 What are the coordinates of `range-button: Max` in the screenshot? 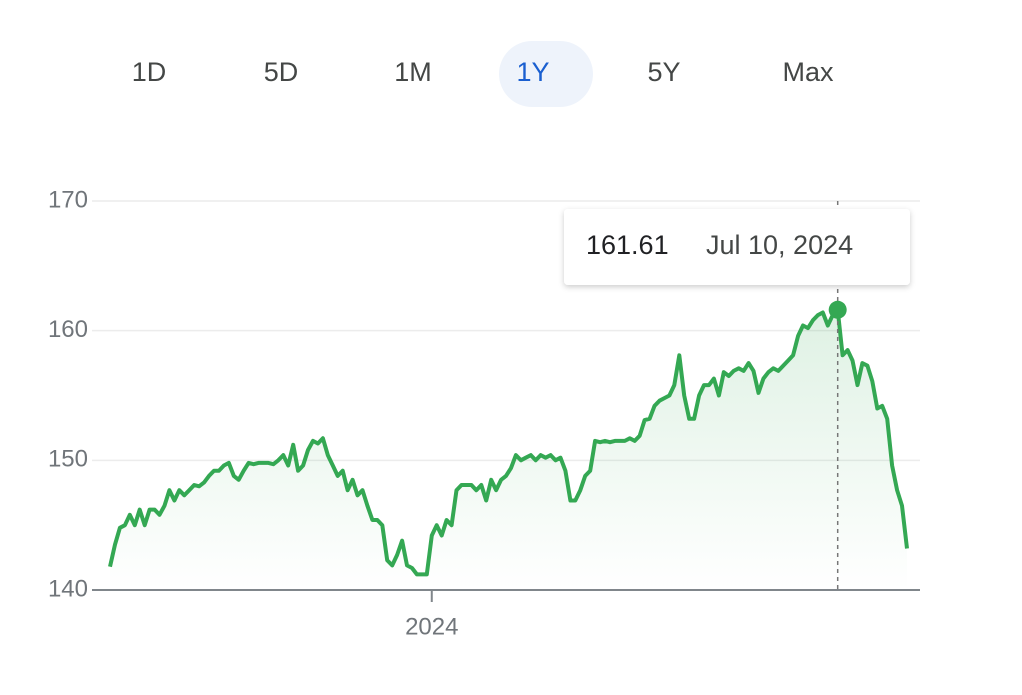 It's located at (808, 72).